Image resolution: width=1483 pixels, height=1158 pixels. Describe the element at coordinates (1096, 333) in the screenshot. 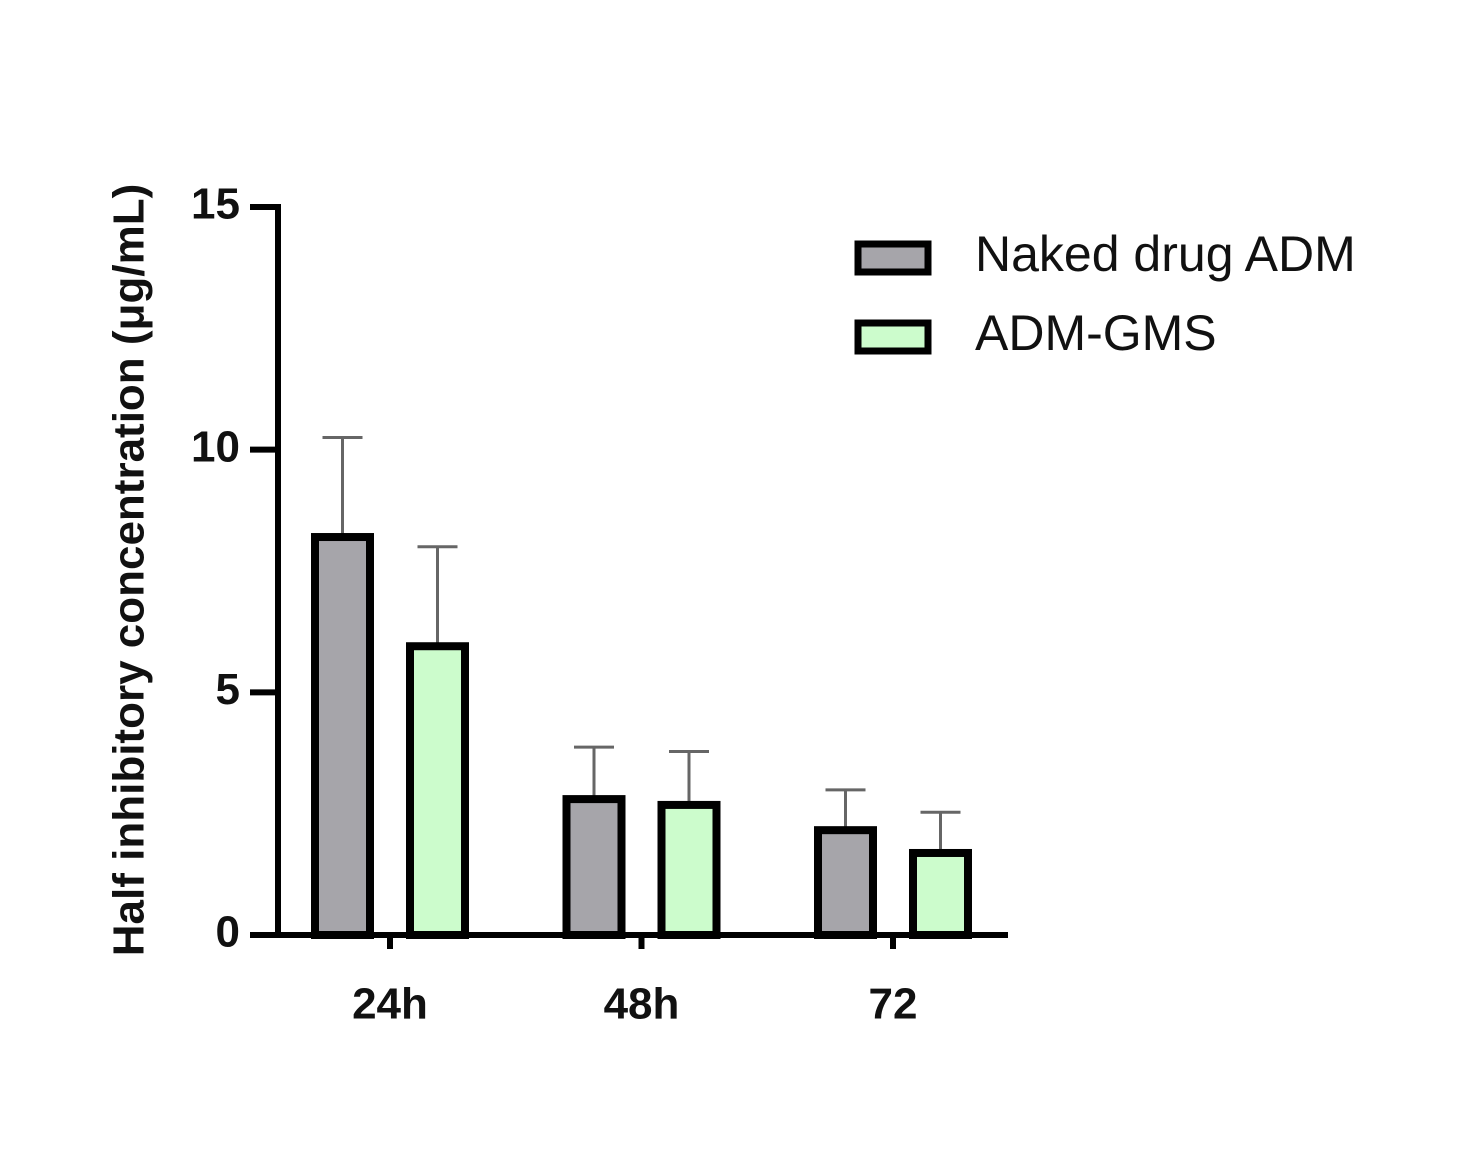

I see `legend-label: ADM-GMS` at that location.